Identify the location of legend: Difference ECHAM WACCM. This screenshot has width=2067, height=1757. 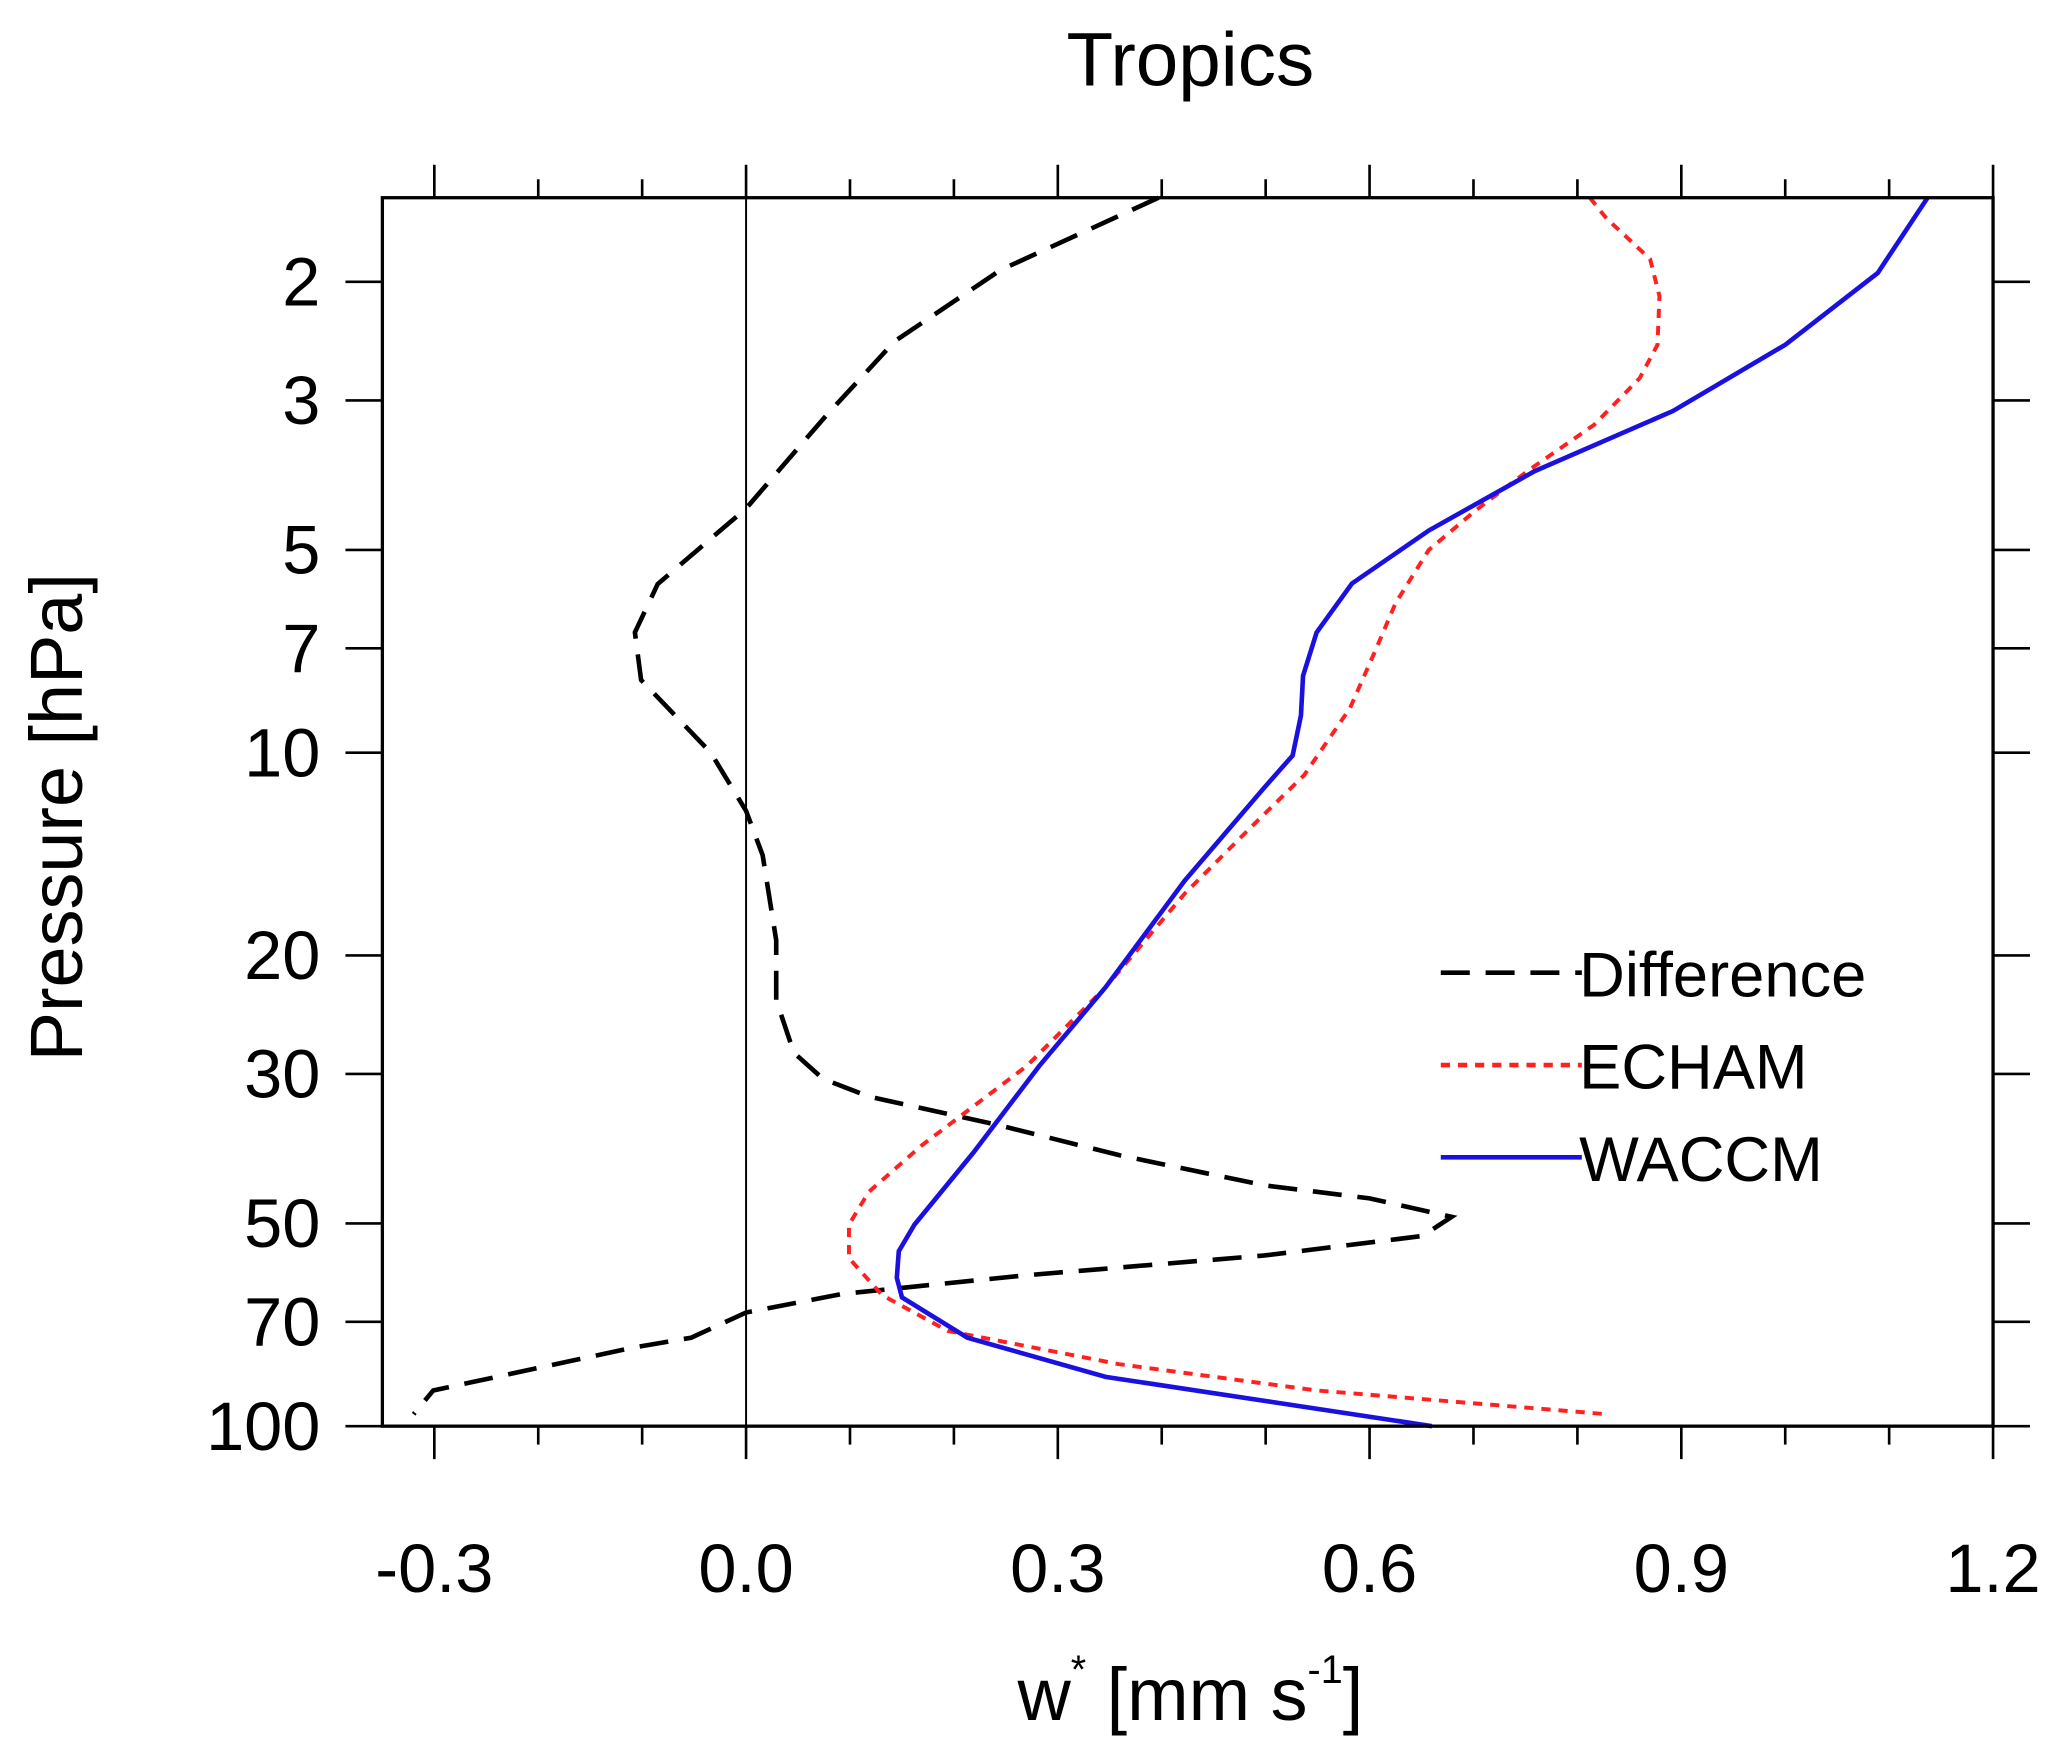
(1653, 1067).